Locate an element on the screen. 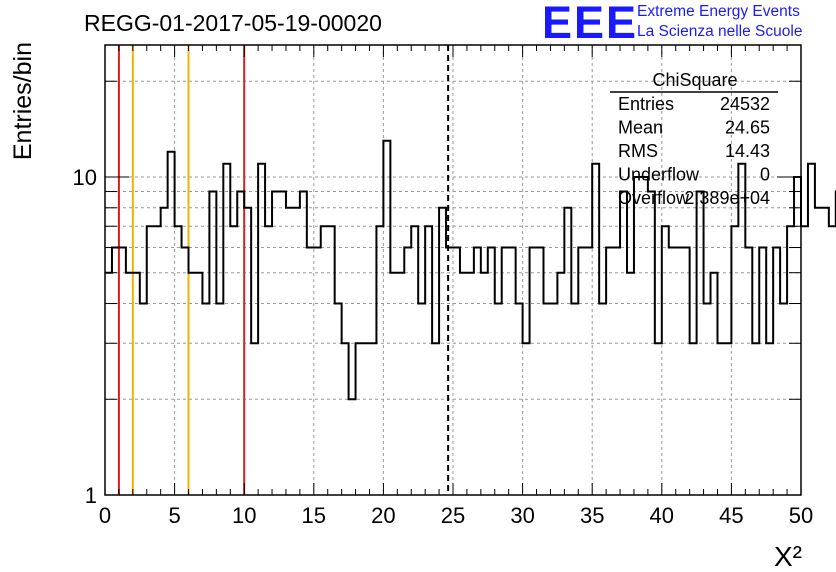  x-tick-label: 20 is located at coordinates (383, 515).